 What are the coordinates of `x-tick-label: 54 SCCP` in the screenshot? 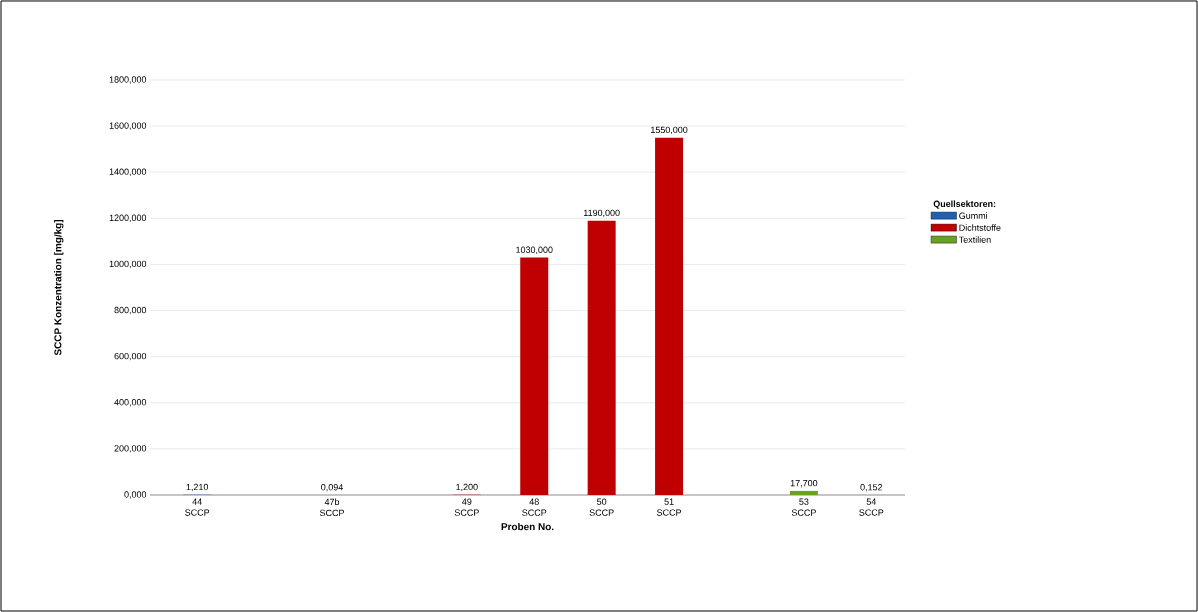 It's located at (871, 507).